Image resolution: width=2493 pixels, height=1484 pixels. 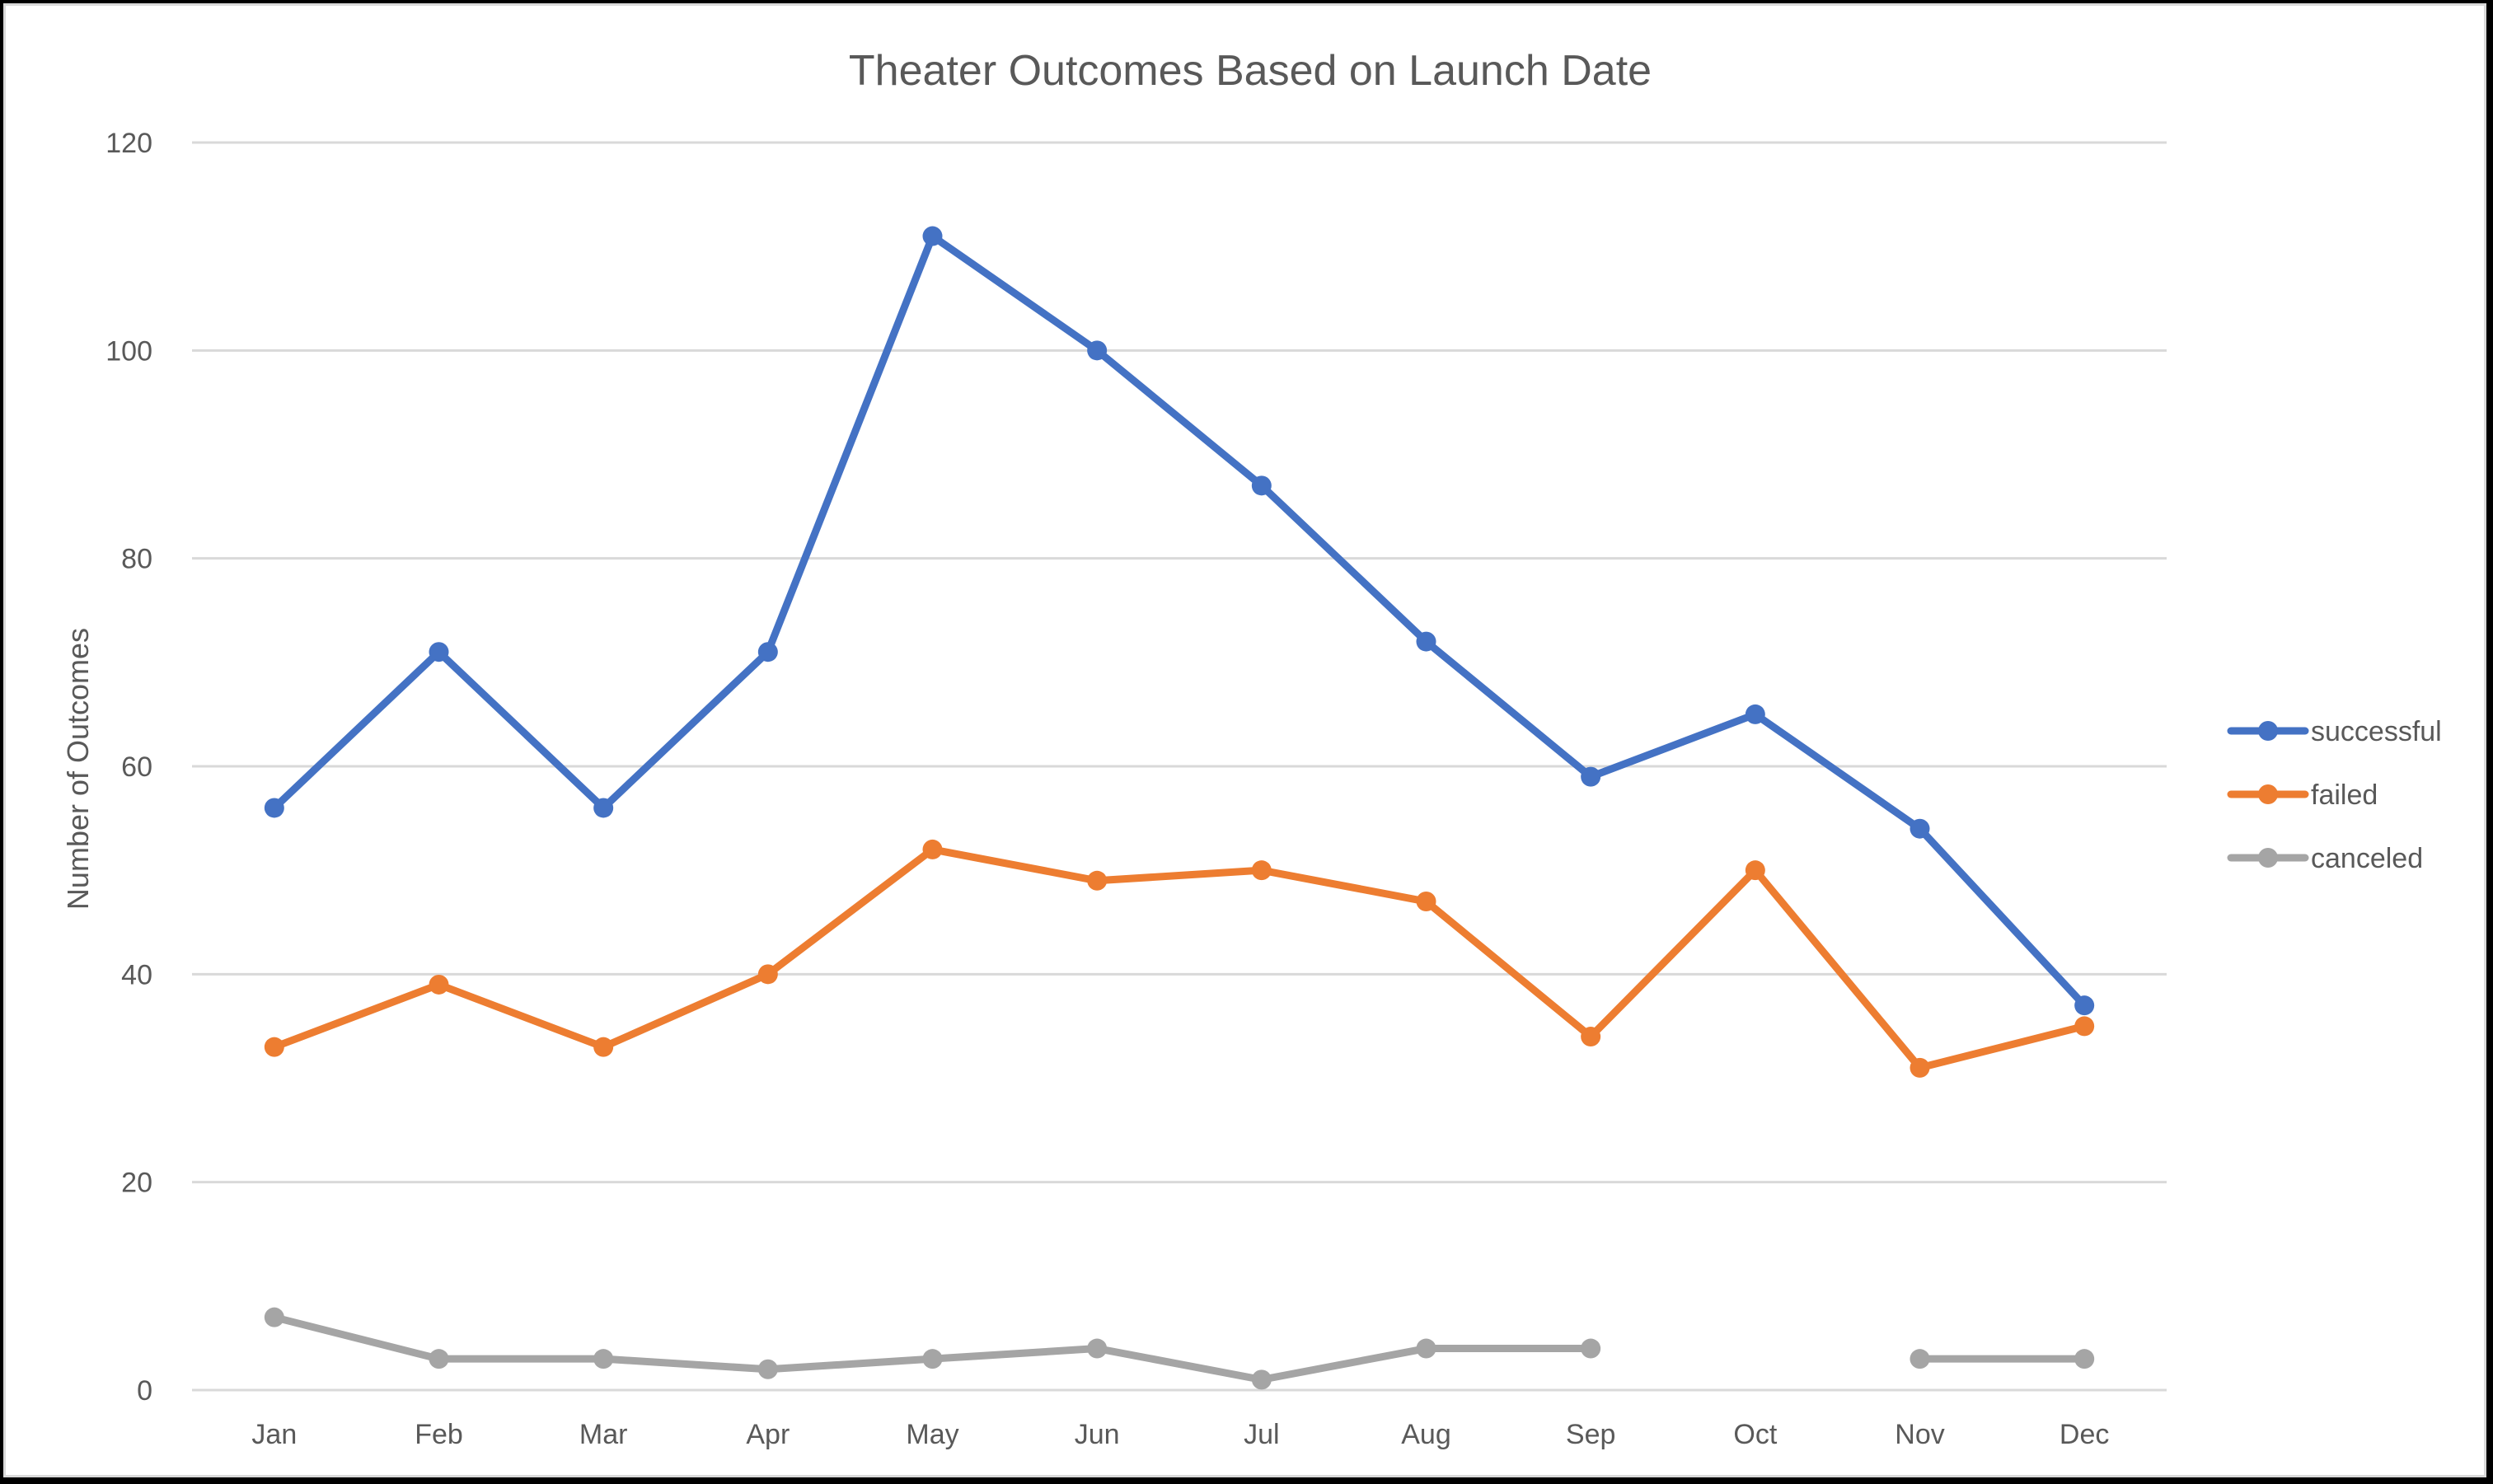 I want to click on chart-title: Theater Outcomes Based on Launch Date, so click(x=1250, y=71).